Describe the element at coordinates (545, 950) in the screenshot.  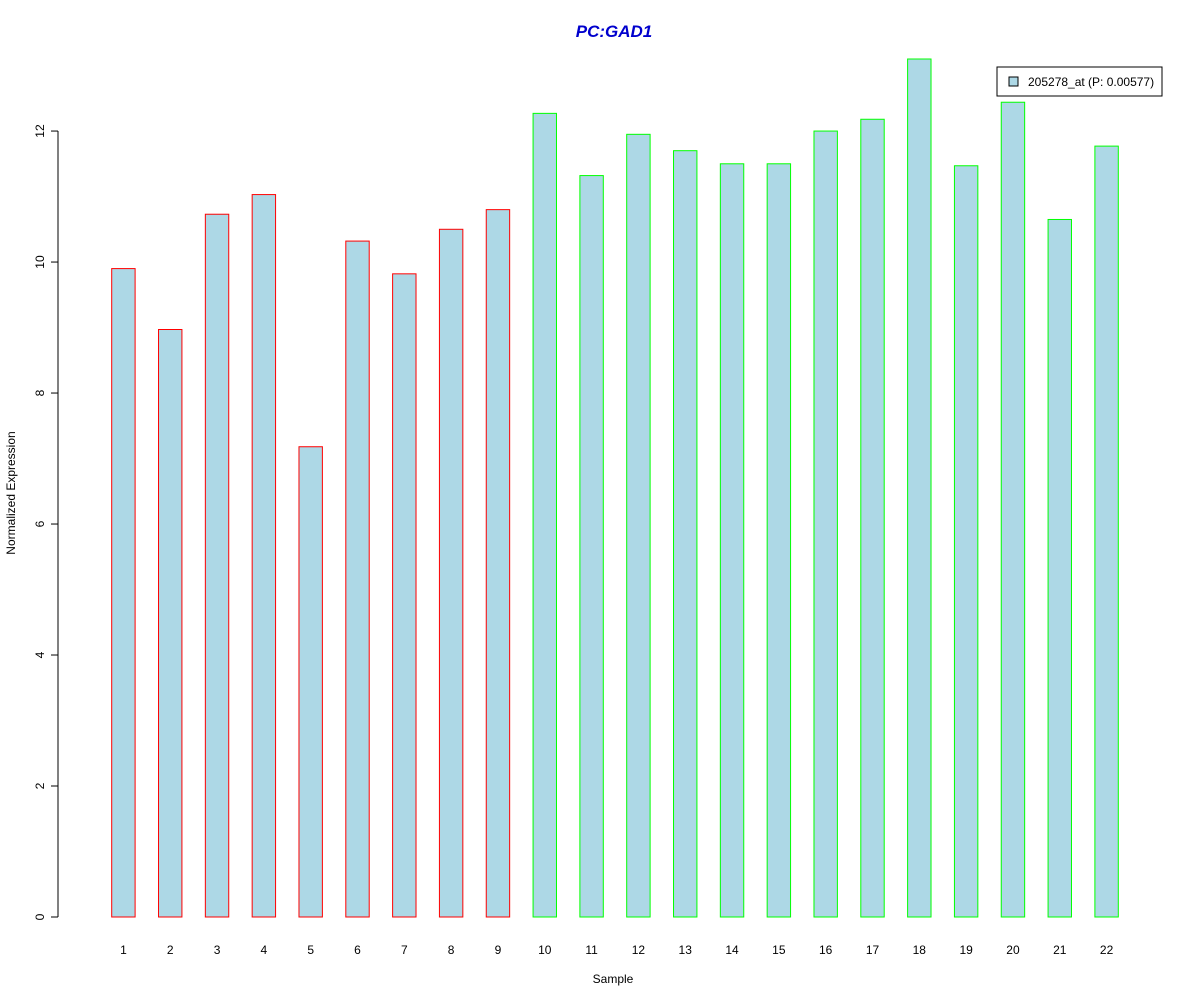
I see `x-tick-label: 10` at that location.